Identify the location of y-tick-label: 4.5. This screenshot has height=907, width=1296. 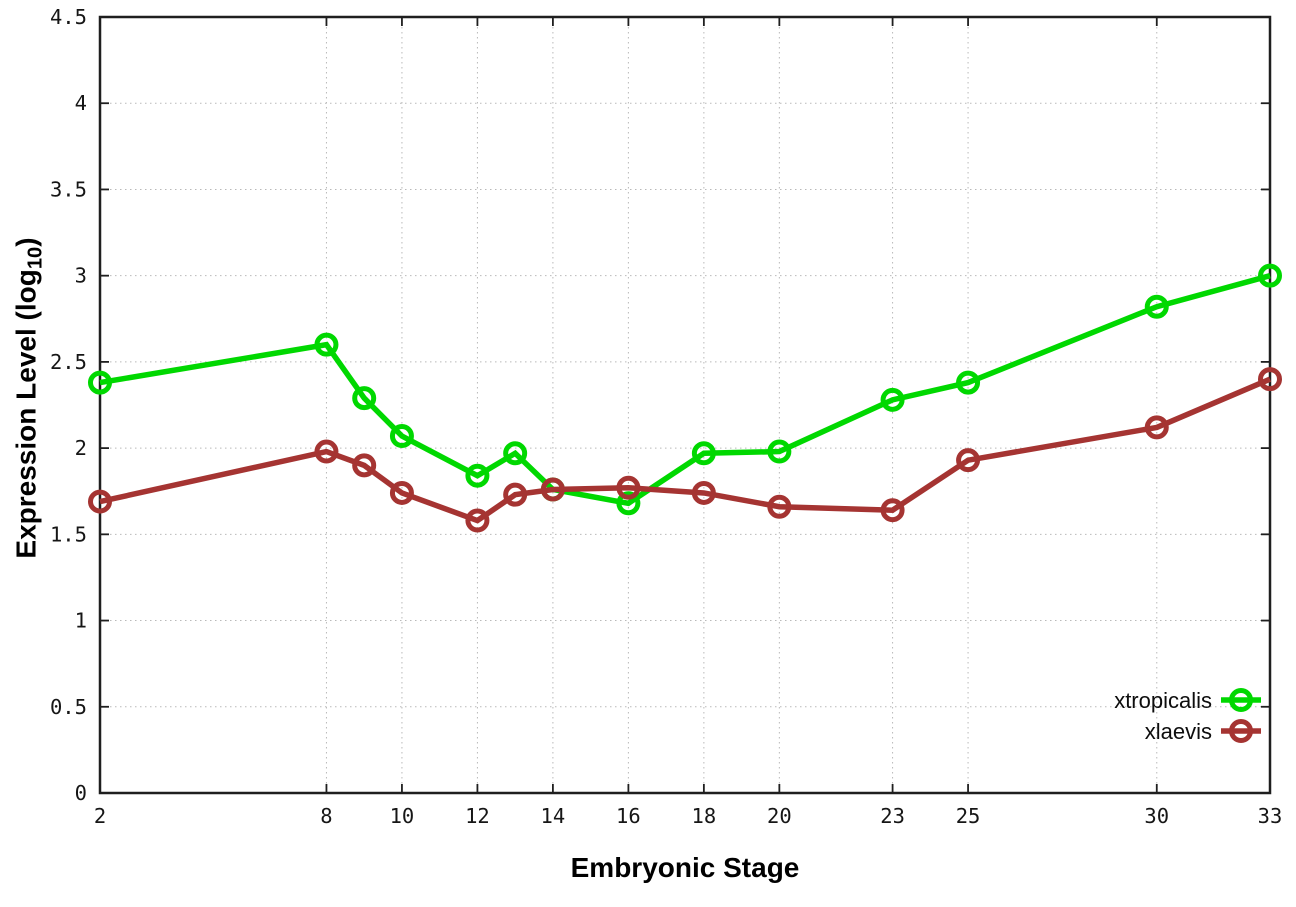
(68, 17).